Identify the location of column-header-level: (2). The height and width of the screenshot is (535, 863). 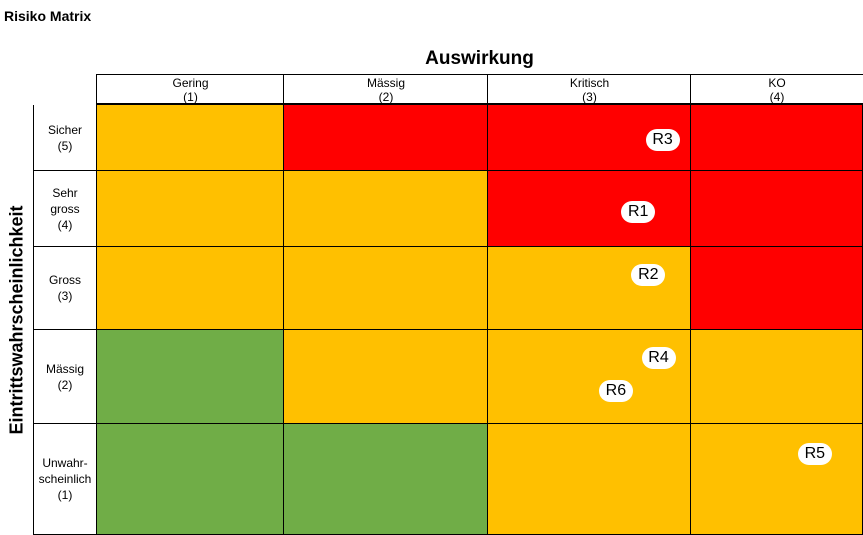
(386, 97).